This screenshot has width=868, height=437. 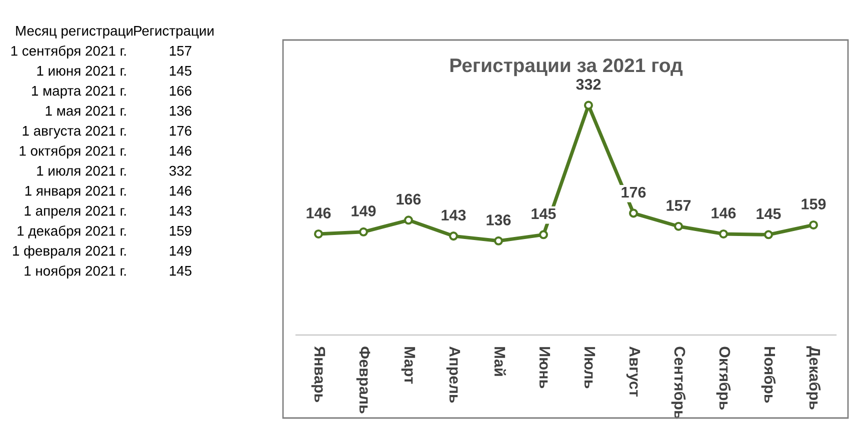 I want to click on text: 1 июля 2021 г., so click(x=81, y=171).